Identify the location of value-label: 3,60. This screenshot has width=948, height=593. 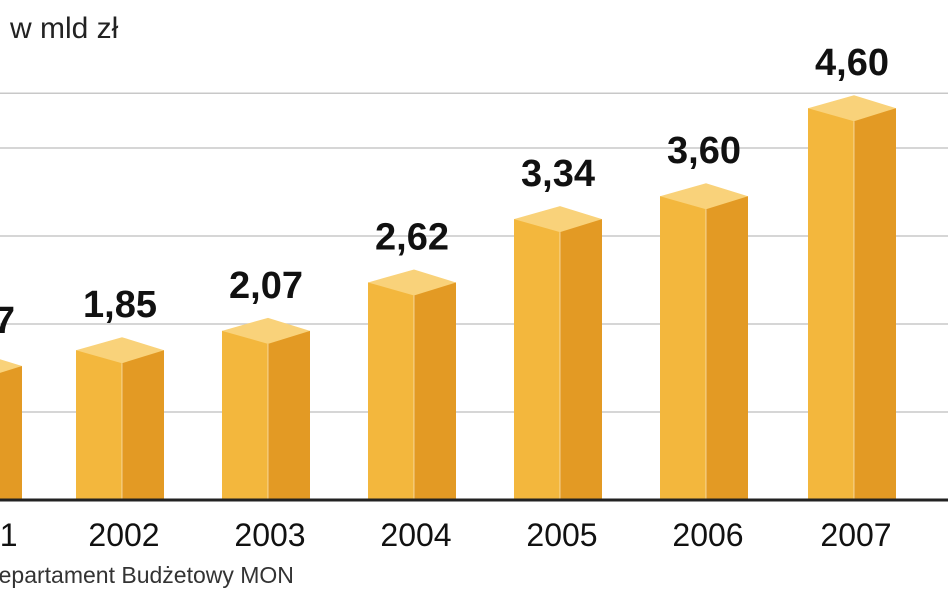
(704, 151).